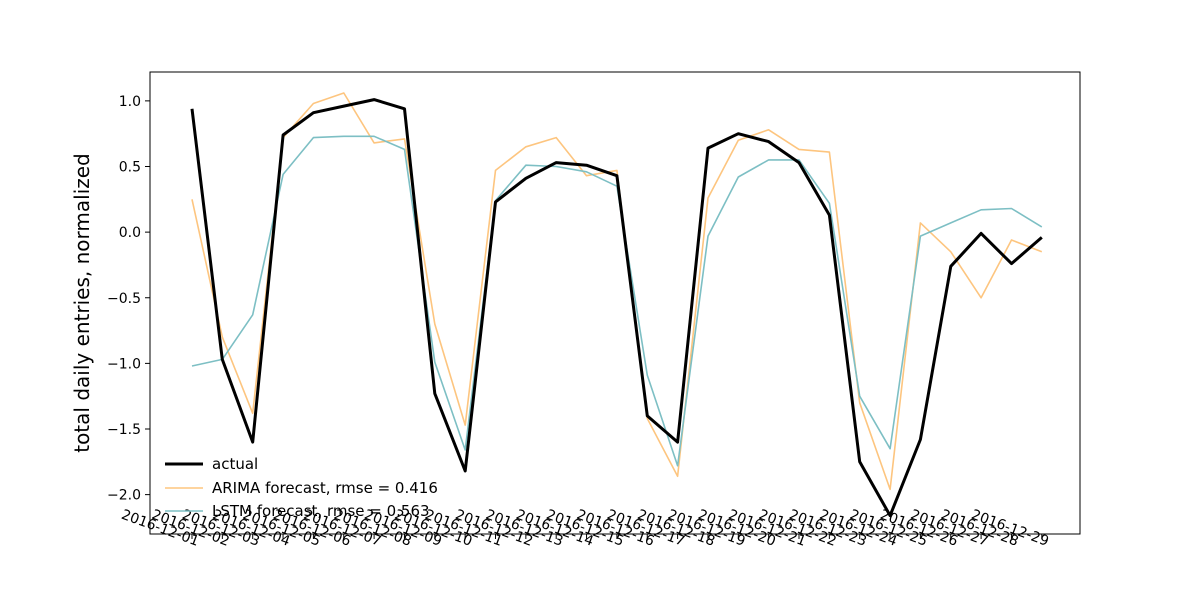  I want to click on y-tick-label: −1.0, so click(124, 364).